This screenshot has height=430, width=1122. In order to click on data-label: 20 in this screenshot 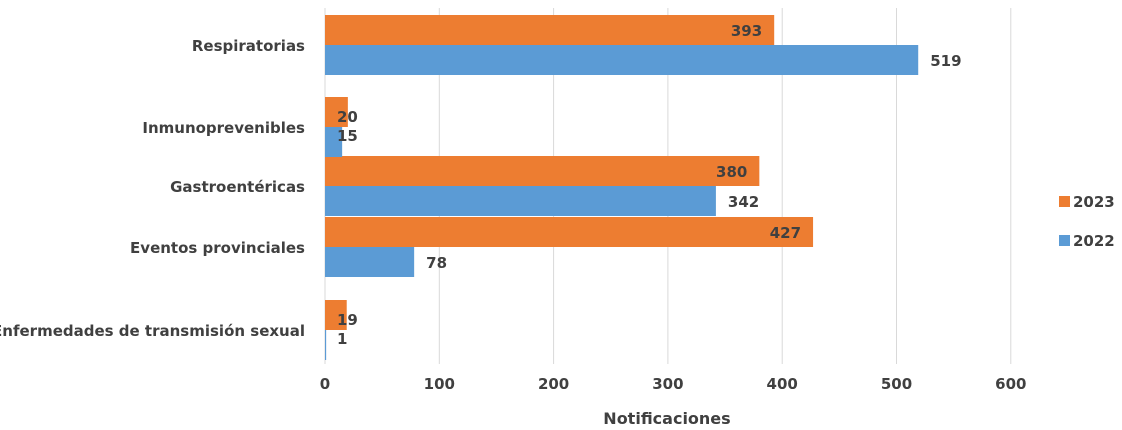, I will do `click(347, 117)`.